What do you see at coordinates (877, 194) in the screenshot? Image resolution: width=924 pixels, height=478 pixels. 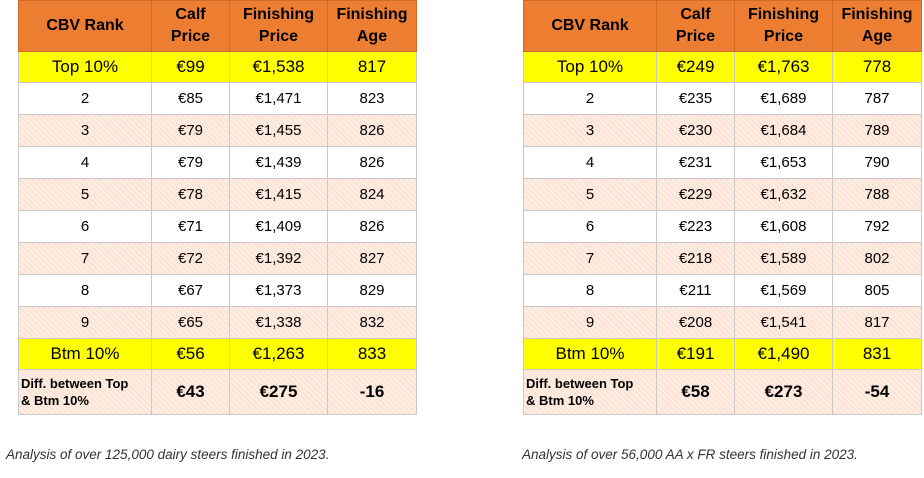 I see `table-cell: 788` at bounding box center [877, 194].